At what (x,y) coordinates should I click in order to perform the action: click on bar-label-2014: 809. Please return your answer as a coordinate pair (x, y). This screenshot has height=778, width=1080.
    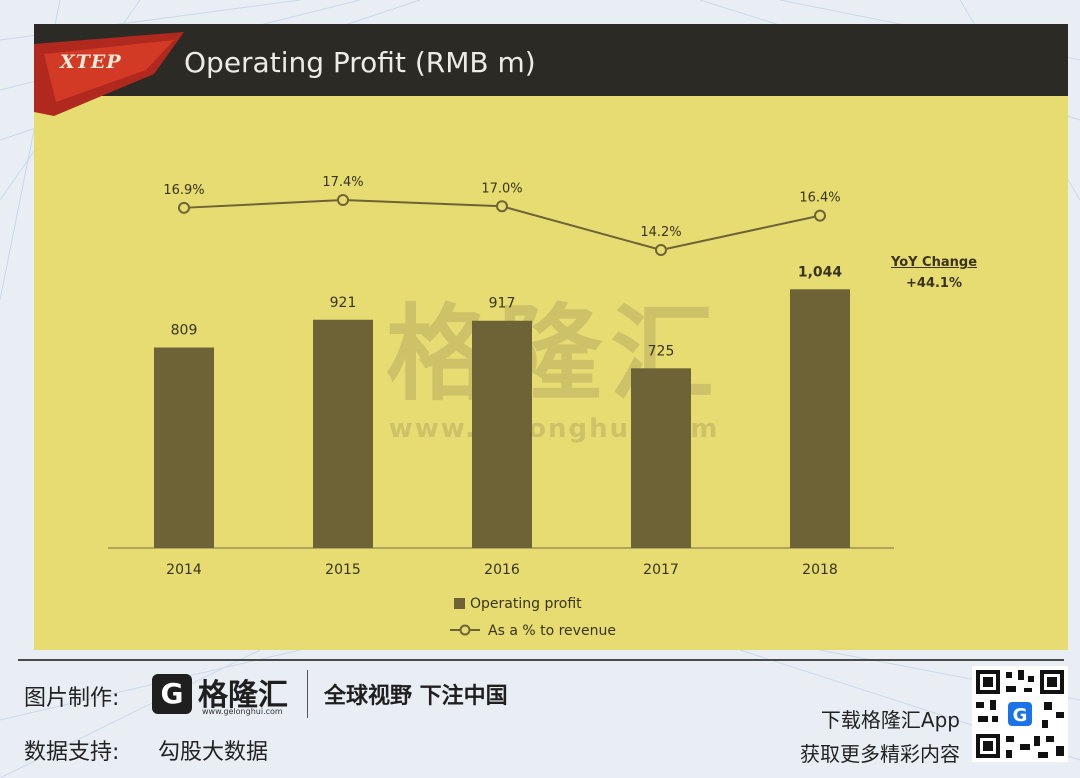
    Looking at the image, I should click on (184, 331).